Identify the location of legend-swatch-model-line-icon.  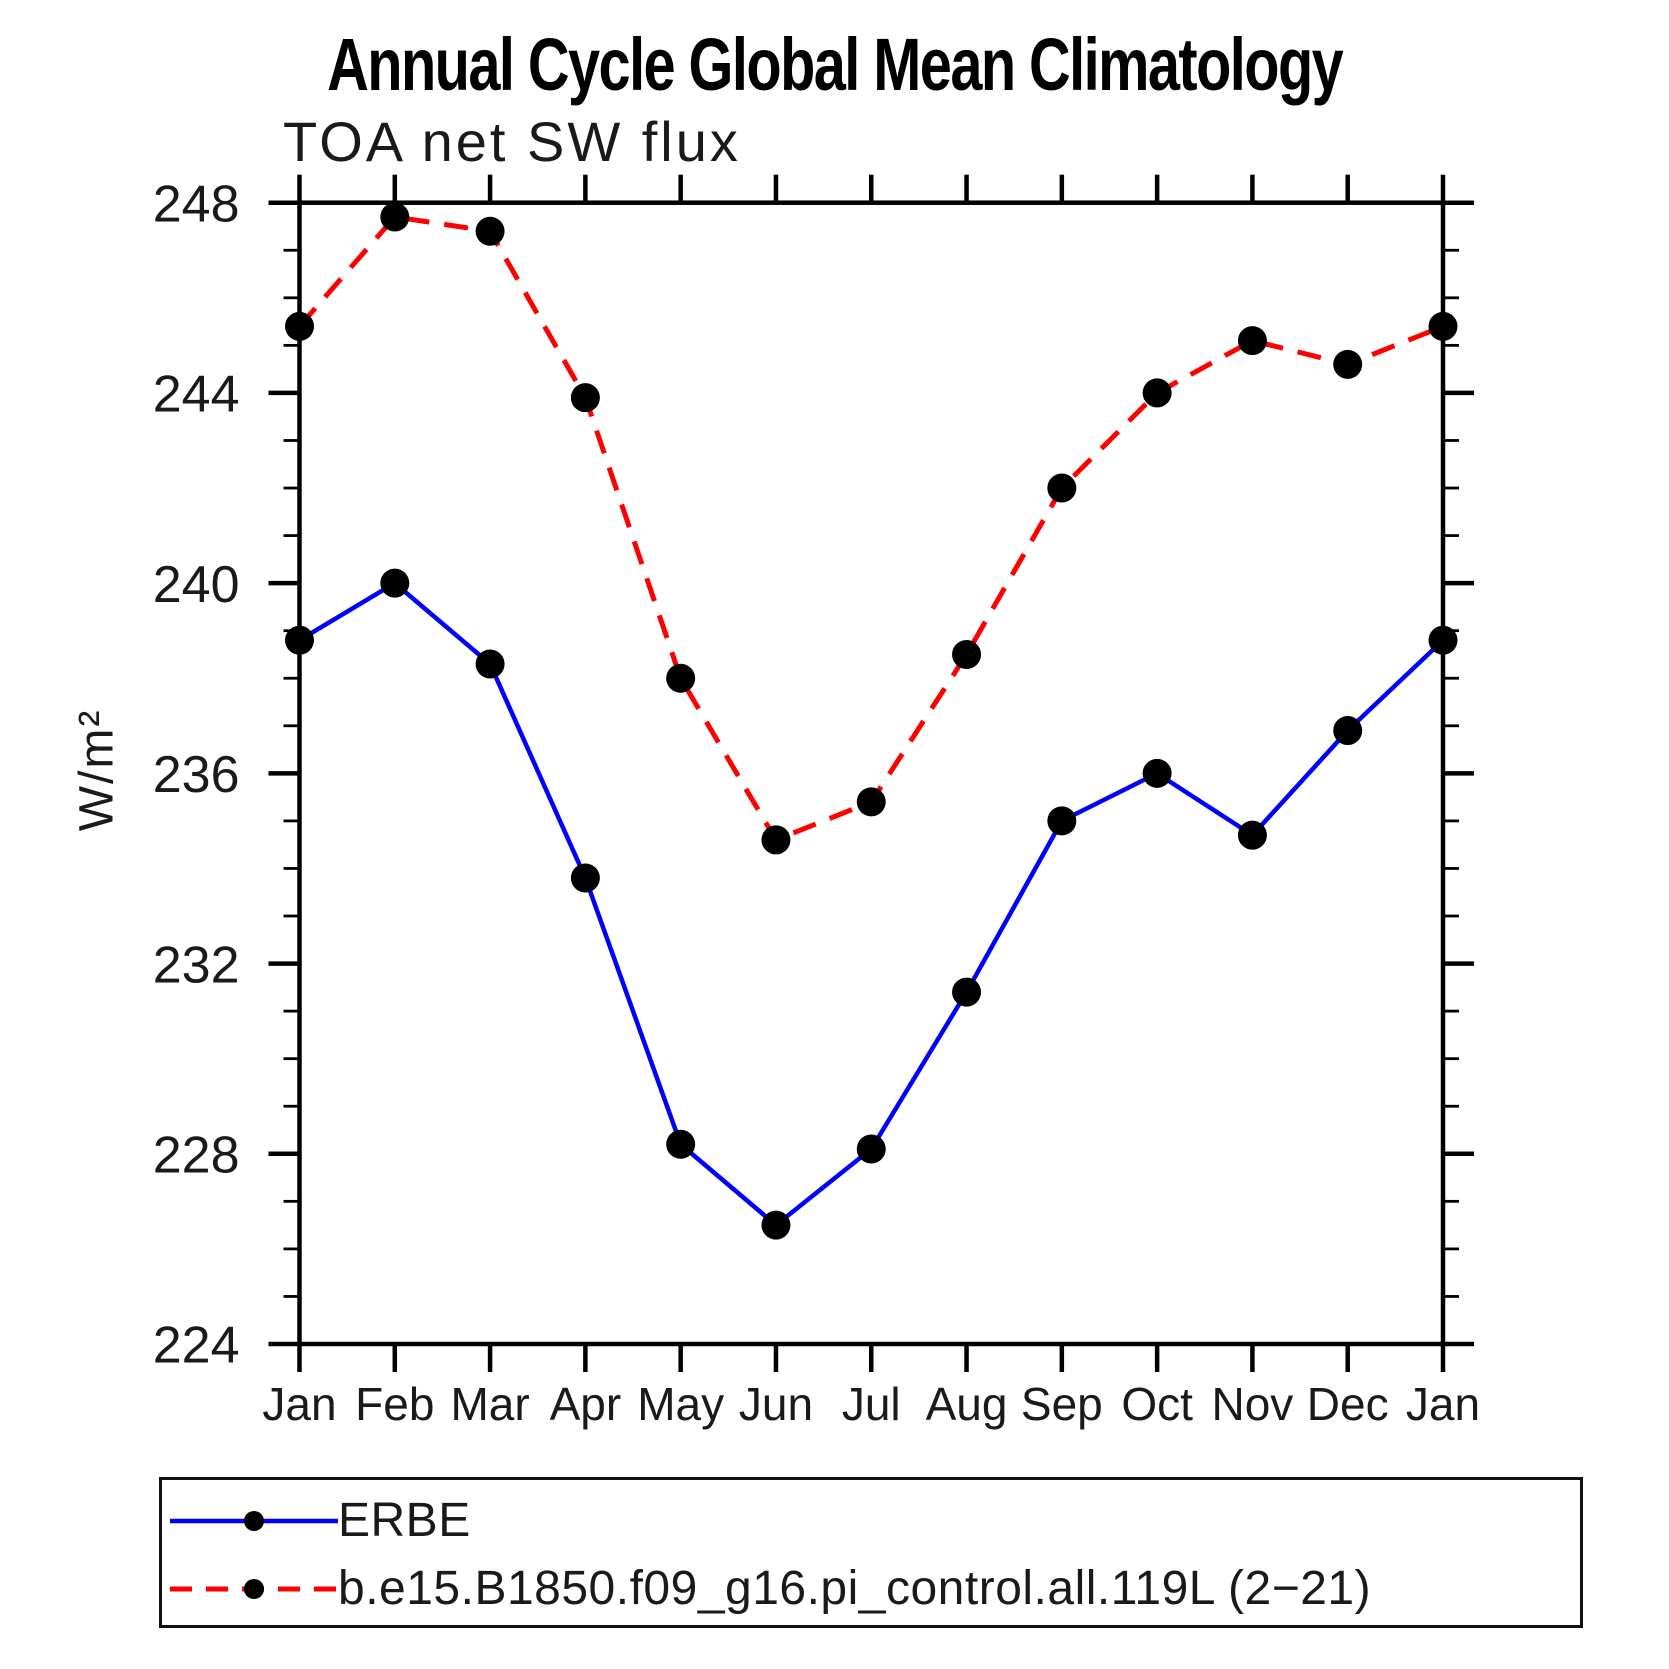
(254, 1589).